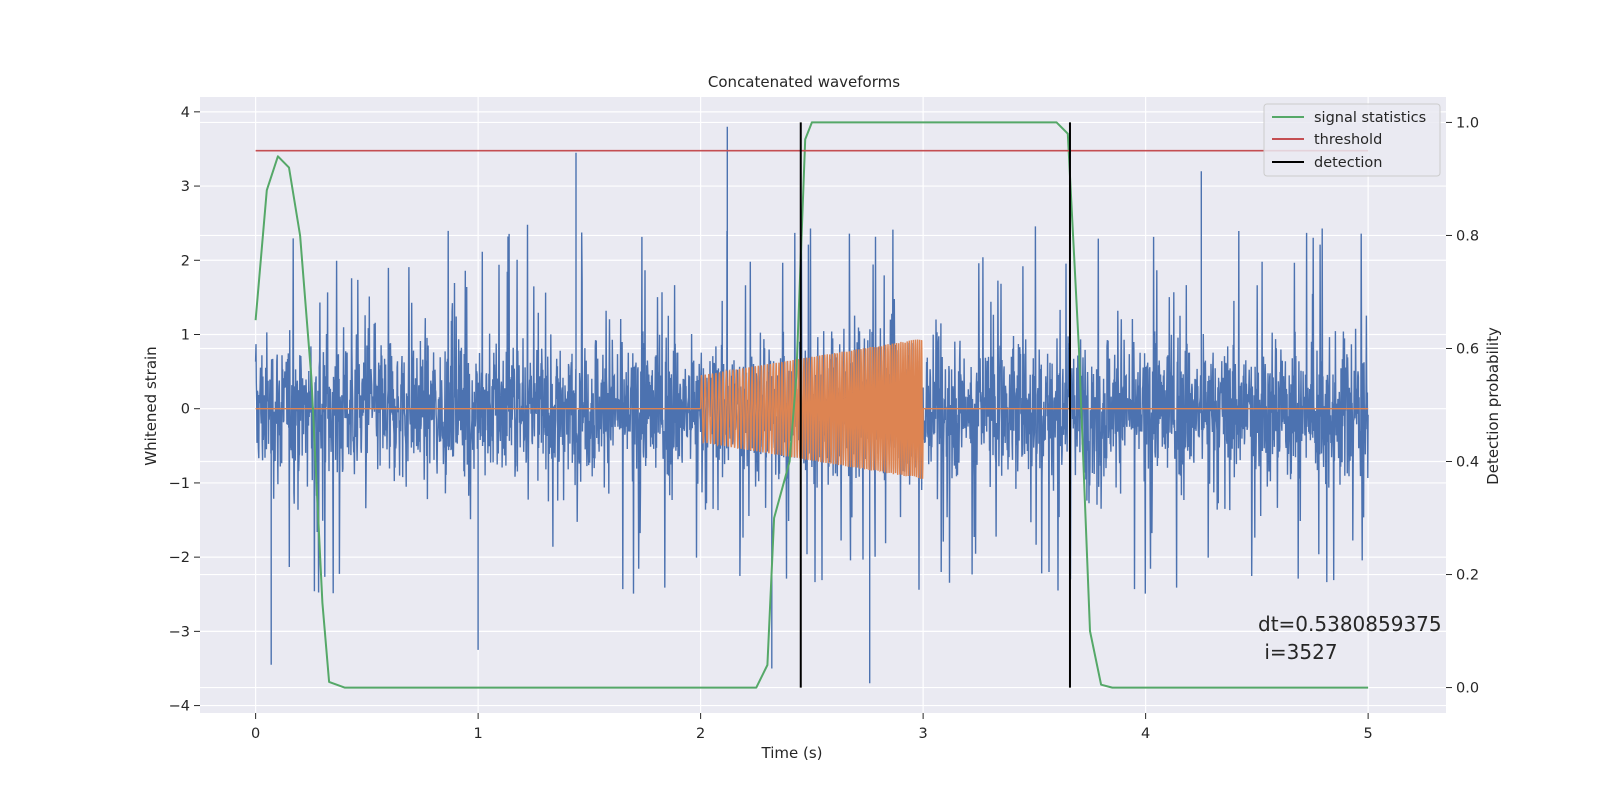 This screenshot has height=800, width=1600. I want to click on y2-axis-label: Detection probability, so click(1493, 406).